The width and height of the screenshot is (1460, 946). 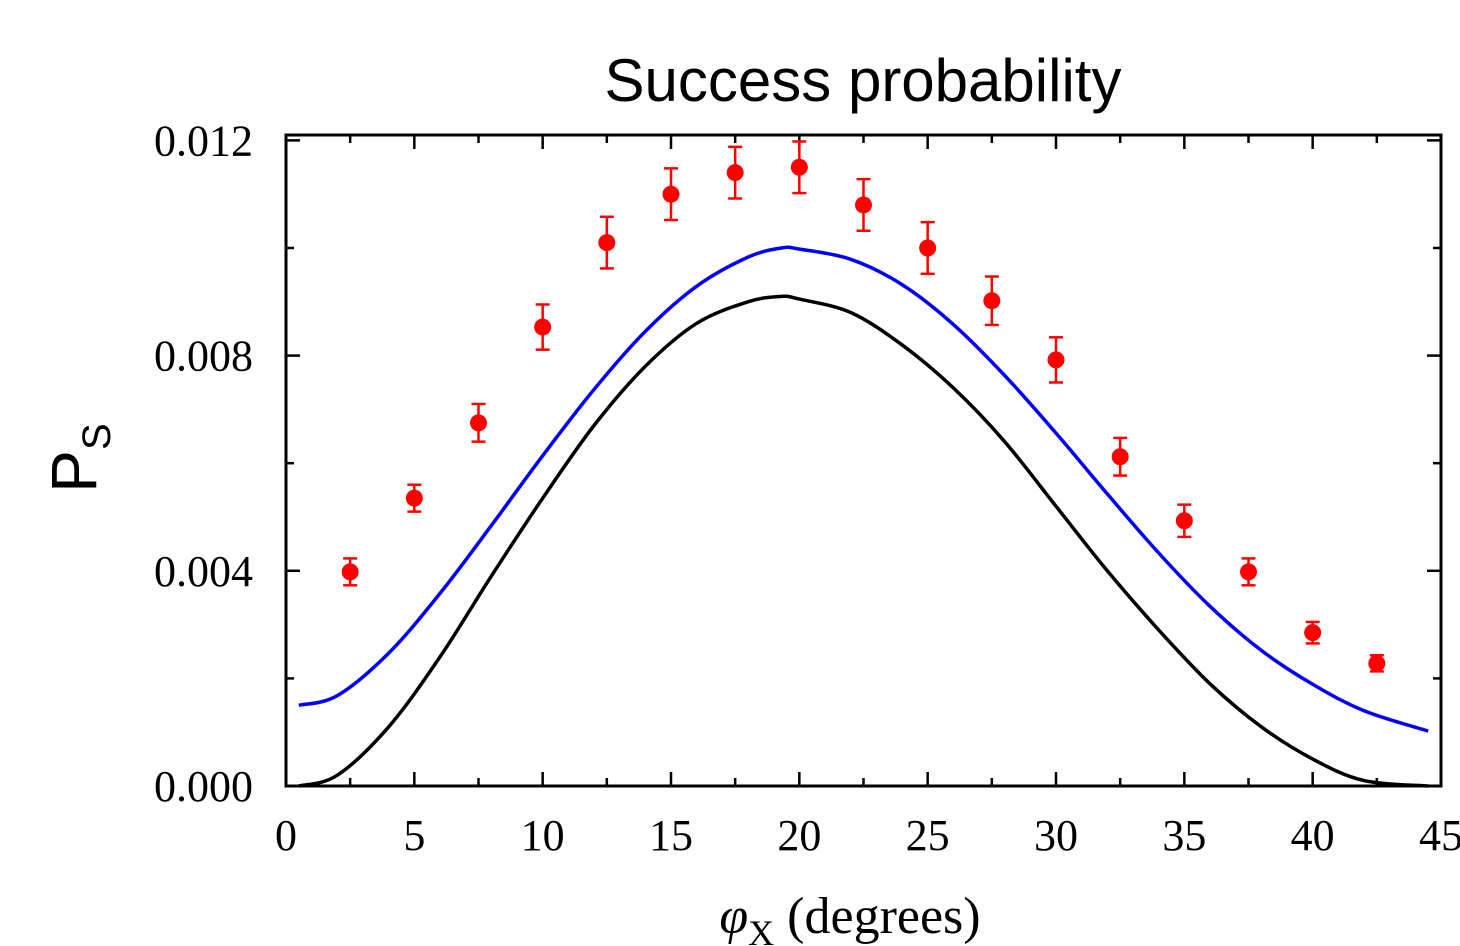 What do you see at coordinates (761, 929) in the screenshot?
I see `x-axis-label-sub: X` at bounding box center [761, 929].